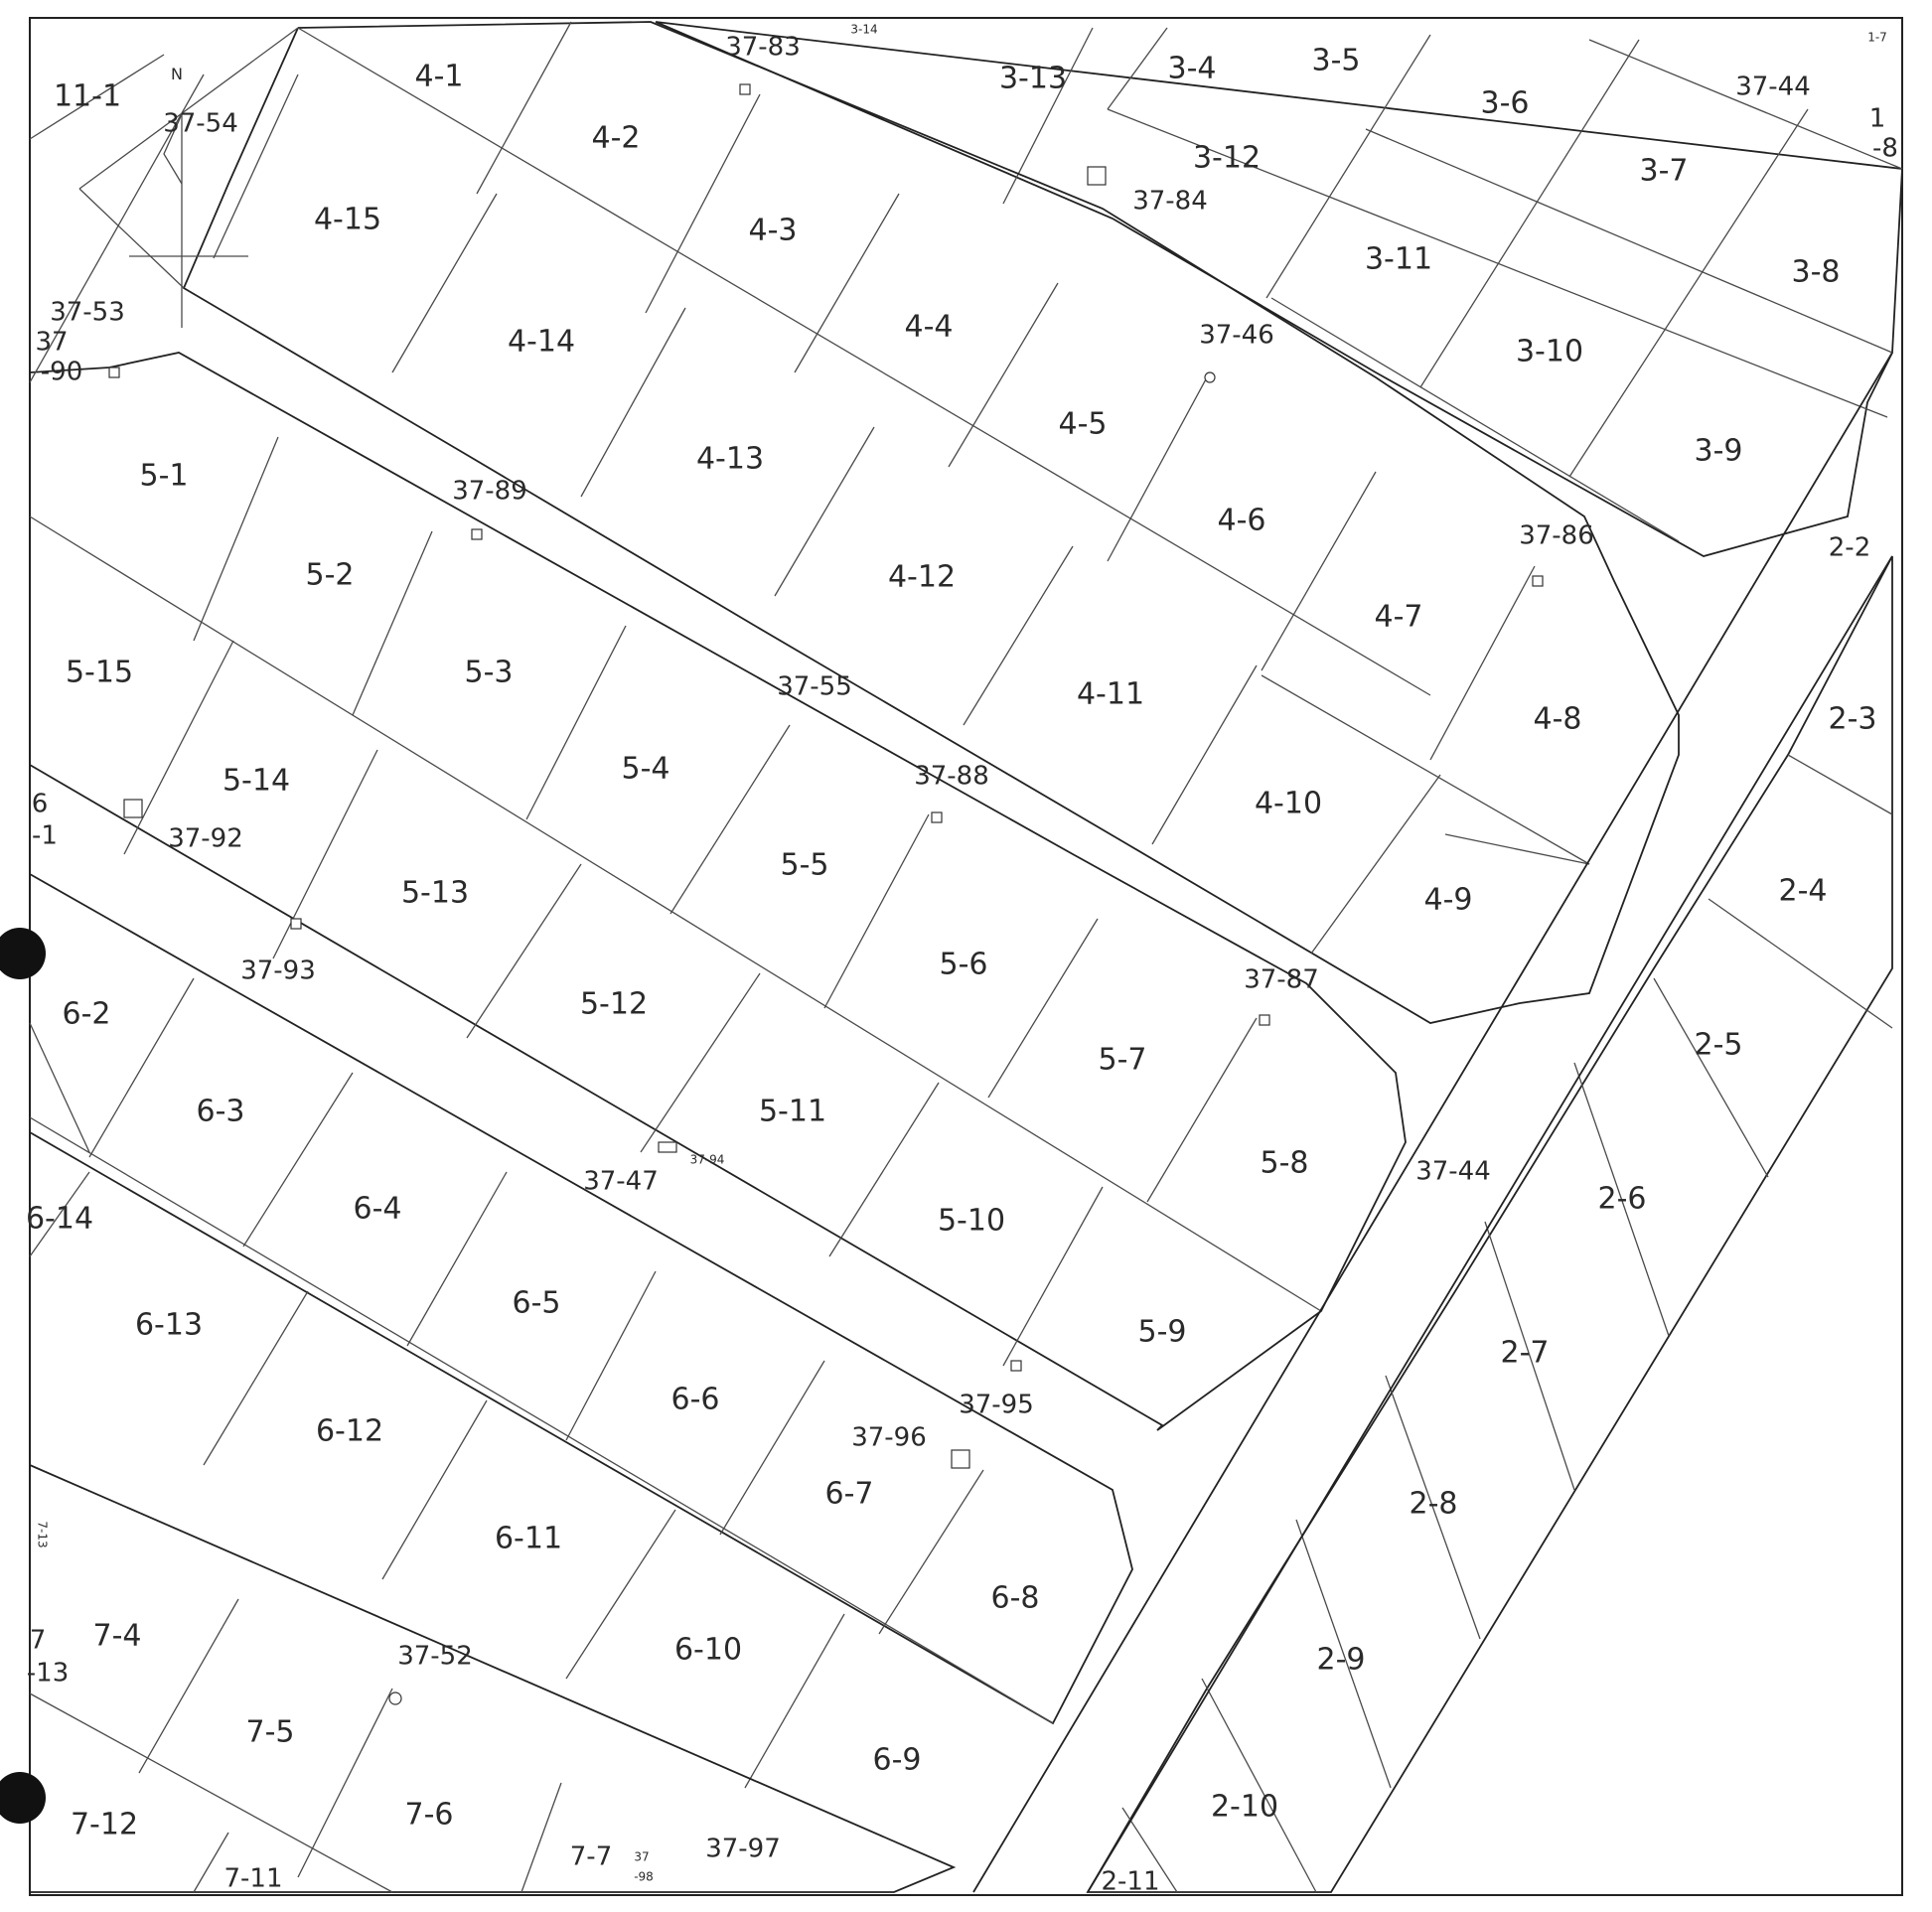 Image resolution: width=1932 pixels, height=1912 pixels. Describe the element at coordinates (489, 492) in the screenshot. I see `parcel-label: 37-89` at that location.